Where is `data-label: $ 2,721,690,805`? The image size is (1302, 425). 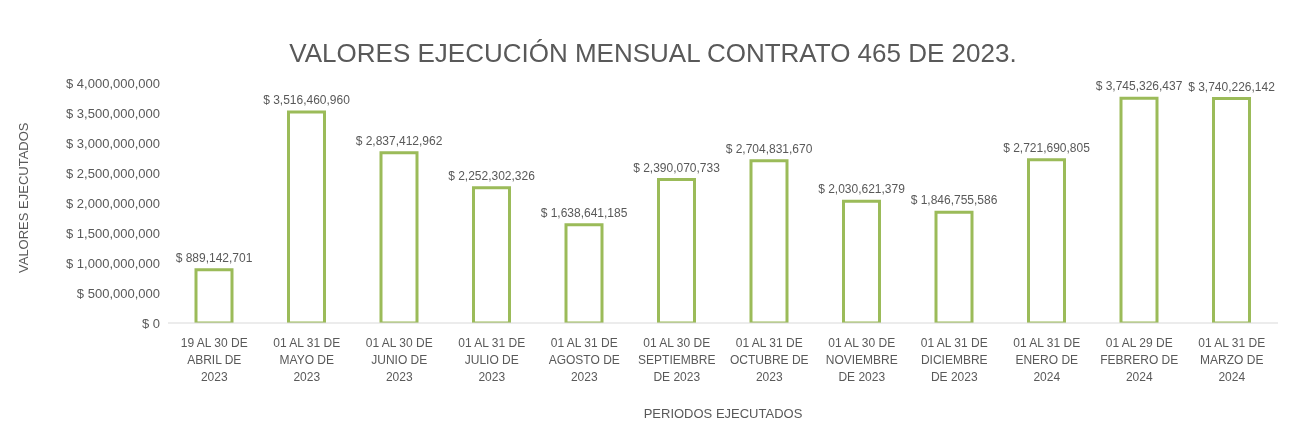 data-label: $ 2,721,690,805 is located at coordinates (1047, 147).